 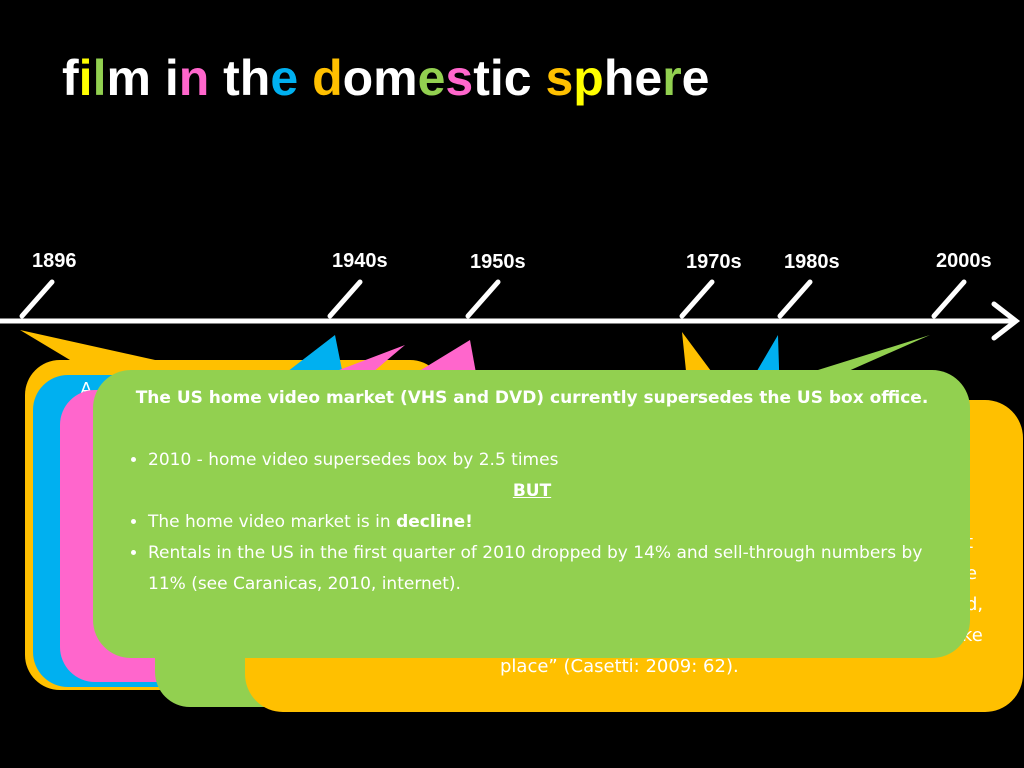 What do you see at coordinates (510, 310) in the screenshot?
I see `timeline` at bounding box center [510, 310].